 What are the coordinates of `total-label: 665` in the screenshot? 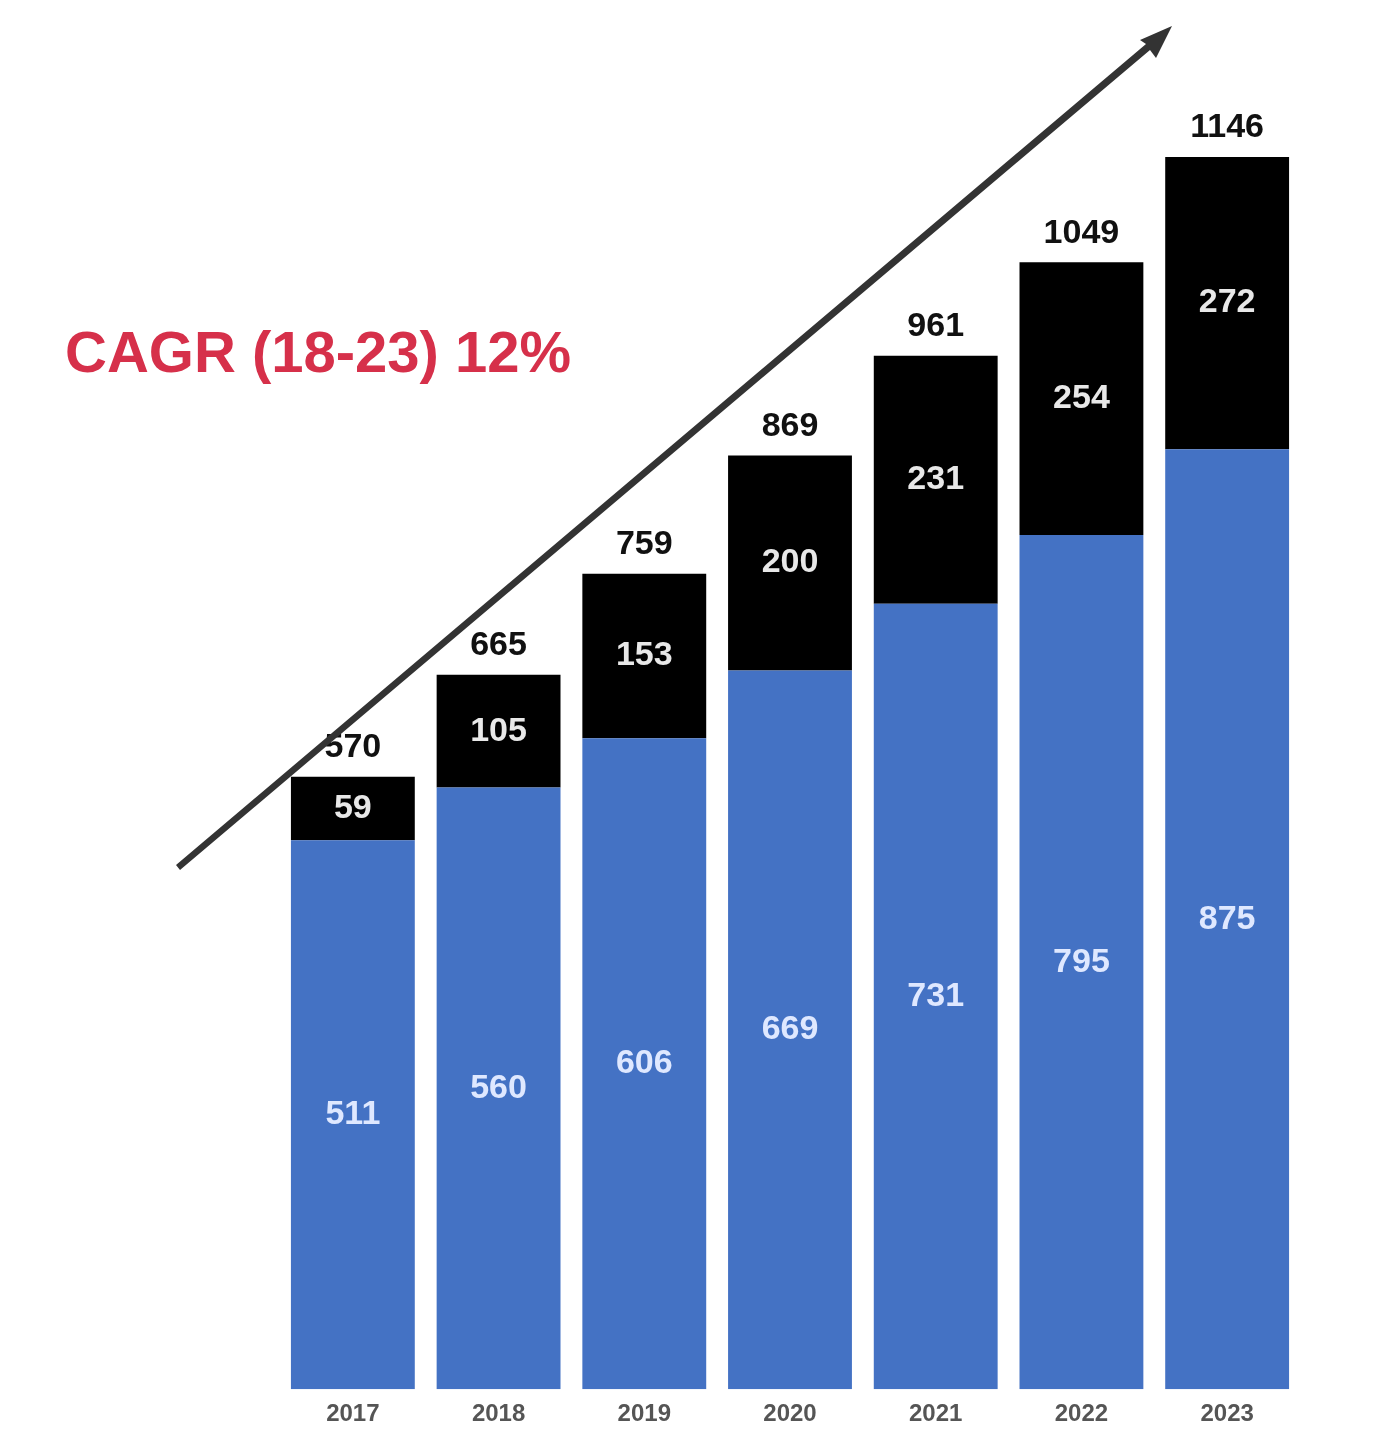 It's located at (498, 643).